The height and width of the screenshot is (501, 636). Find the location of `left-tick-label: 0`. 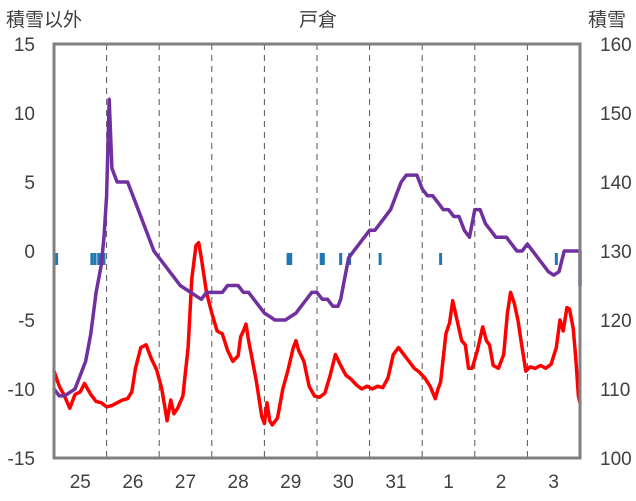

left-tick-label: 0 is located at coordinates (29, 252).